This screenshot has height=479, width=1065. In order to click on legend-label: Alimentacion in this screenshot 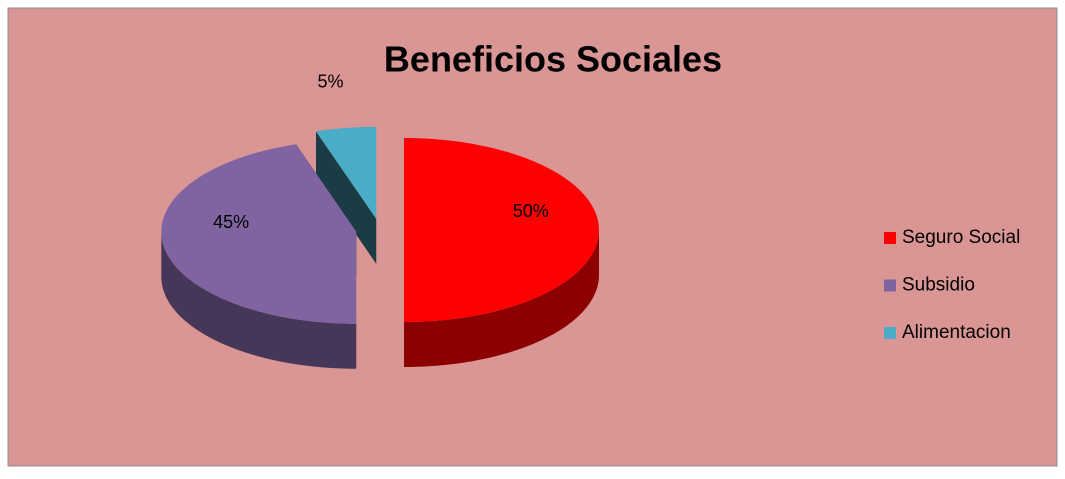, I will do `click(956, 332)`.